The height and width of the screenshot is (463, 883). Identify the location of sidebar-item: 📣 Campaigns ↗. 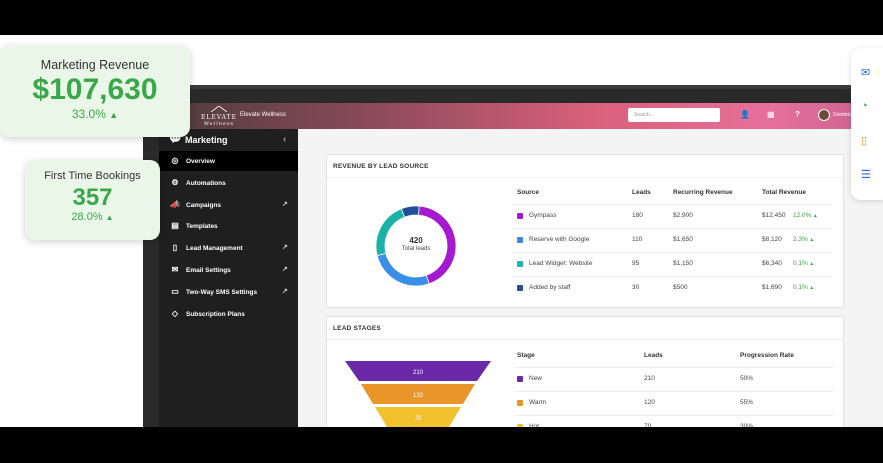
(228, 205).